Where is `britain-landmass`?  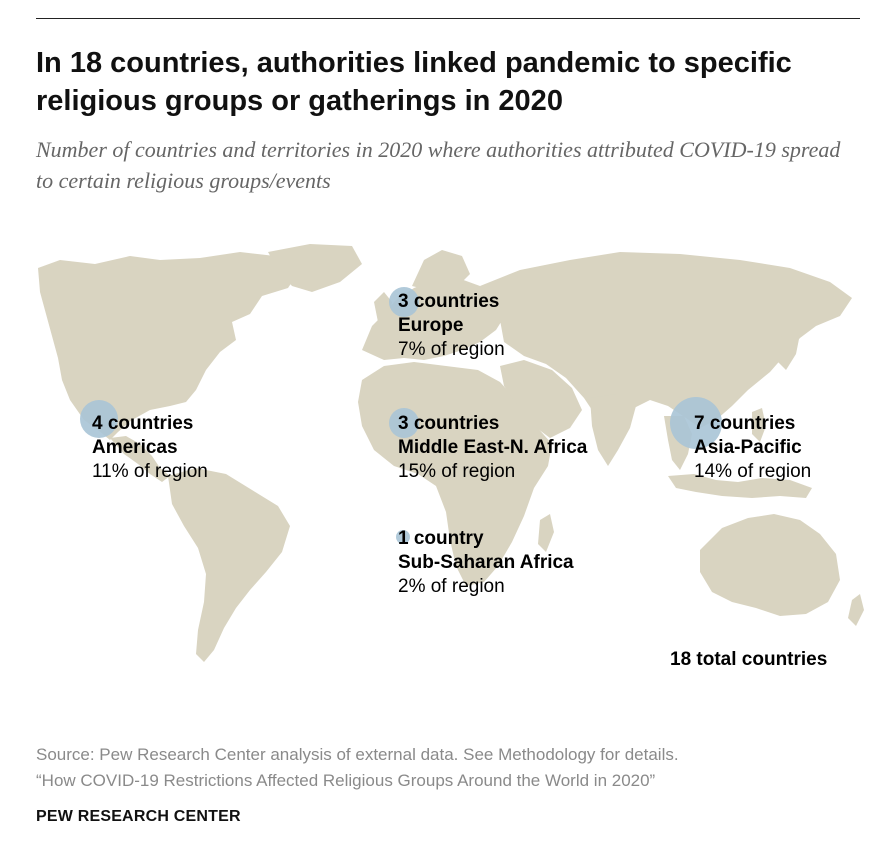 britain-landmass is located at coordinates (383, 307).